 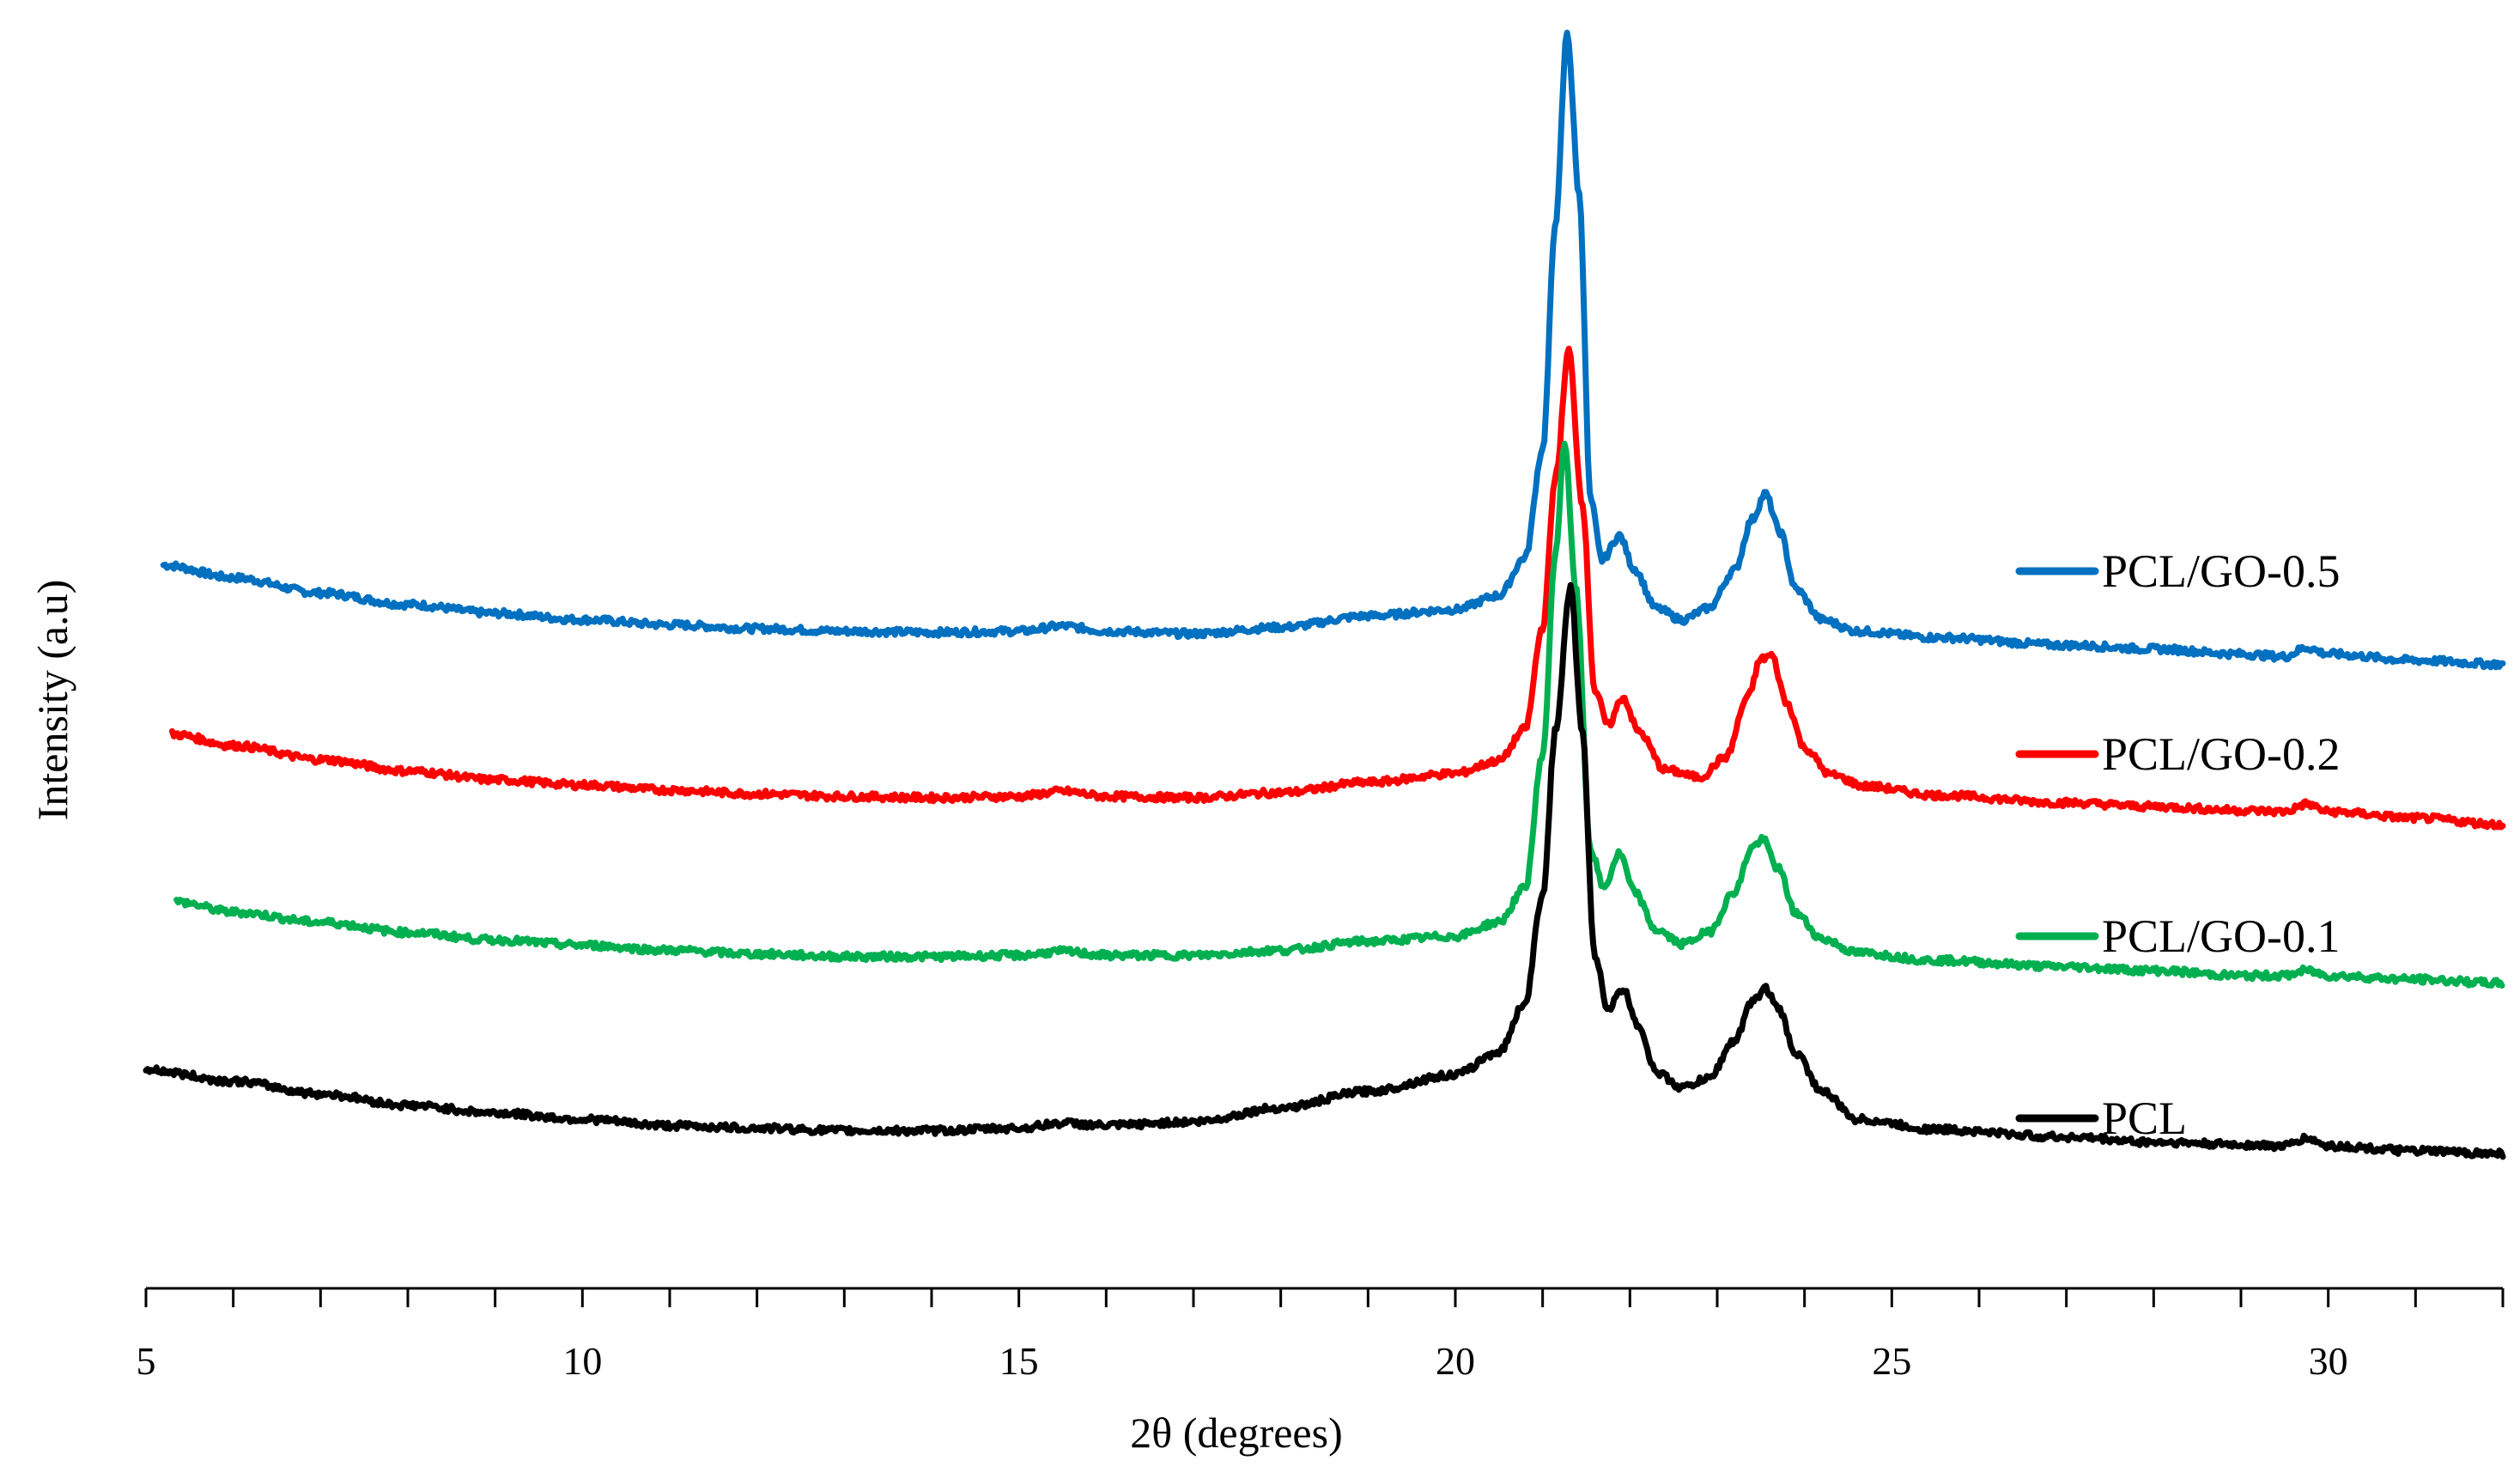 What do you see at coordinates (146, 1361) in the screenshot?
I see `x-tick-label: 5` at bounding box center [146, 1361].